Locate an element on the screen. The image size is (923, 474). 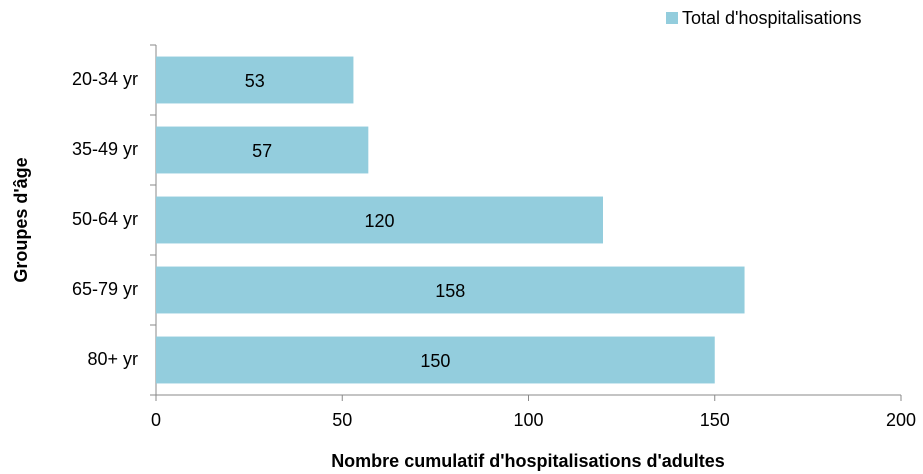
legend-swatch is located at coordinates (672, 18).